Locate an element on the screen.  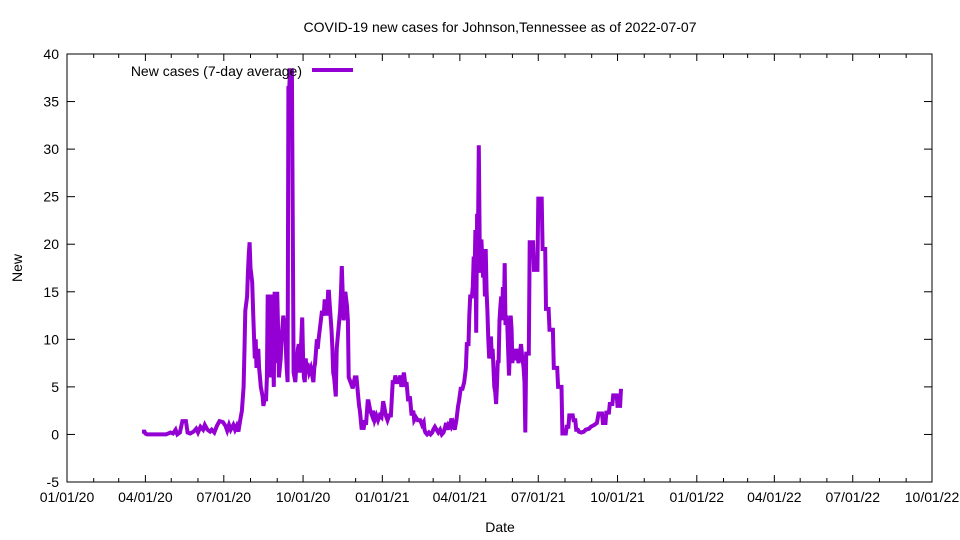
y-tick-label: 25 is located at coordinates (51, 197).